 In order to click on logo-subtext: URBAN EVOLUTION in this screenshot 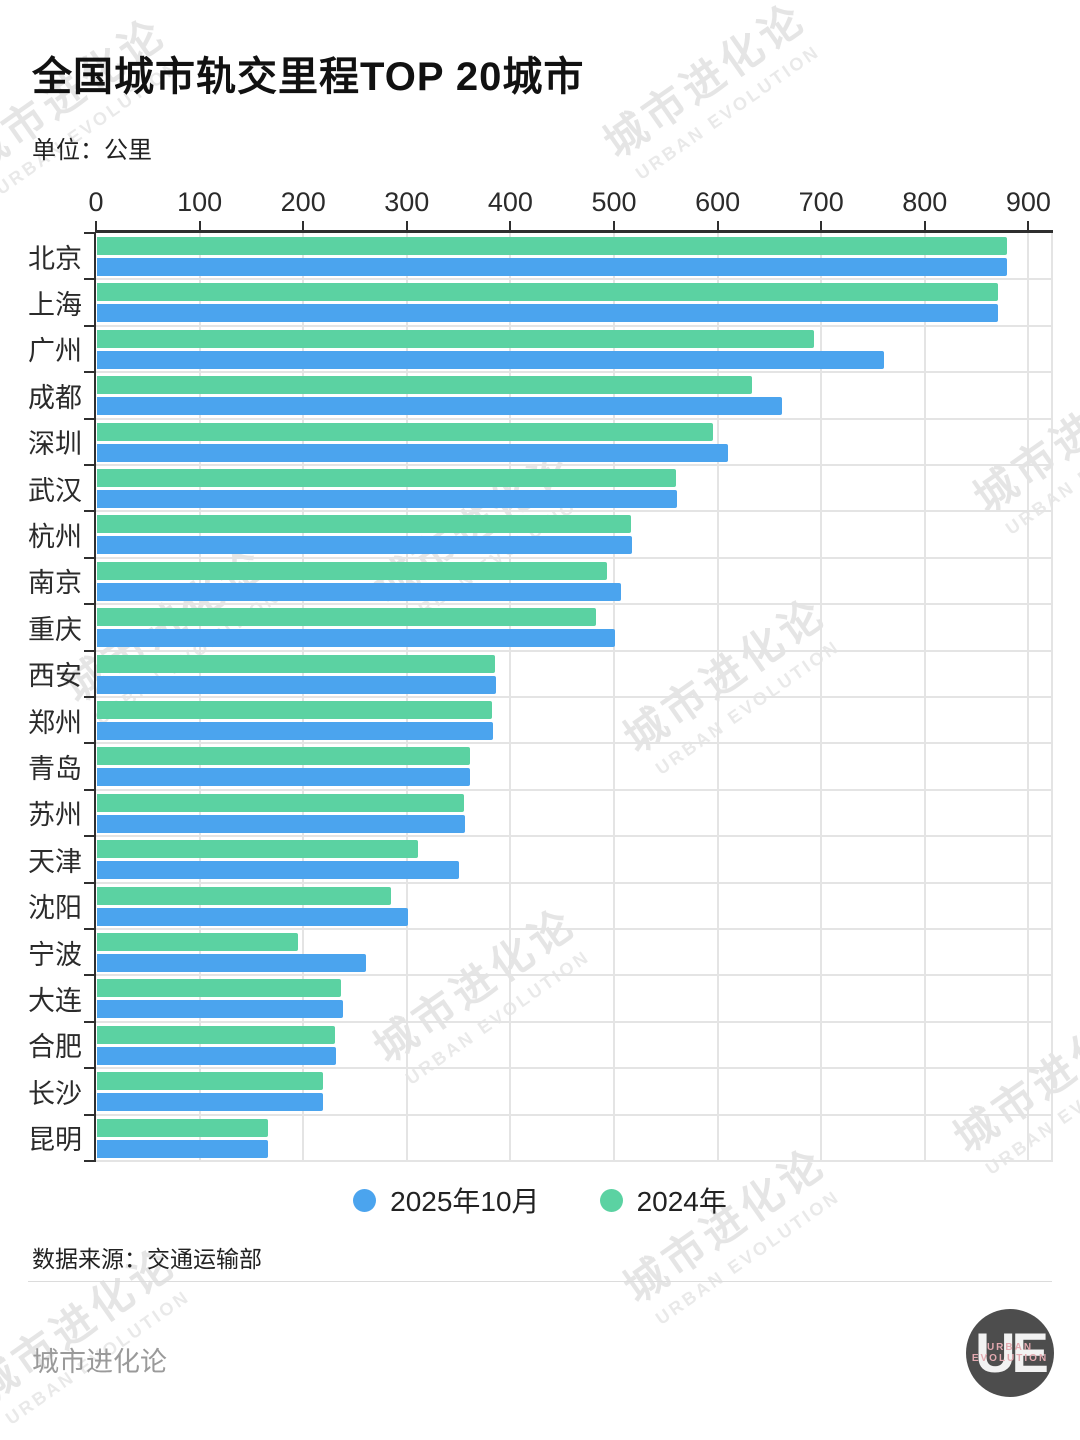, I will do `click(1010, 1353)`.